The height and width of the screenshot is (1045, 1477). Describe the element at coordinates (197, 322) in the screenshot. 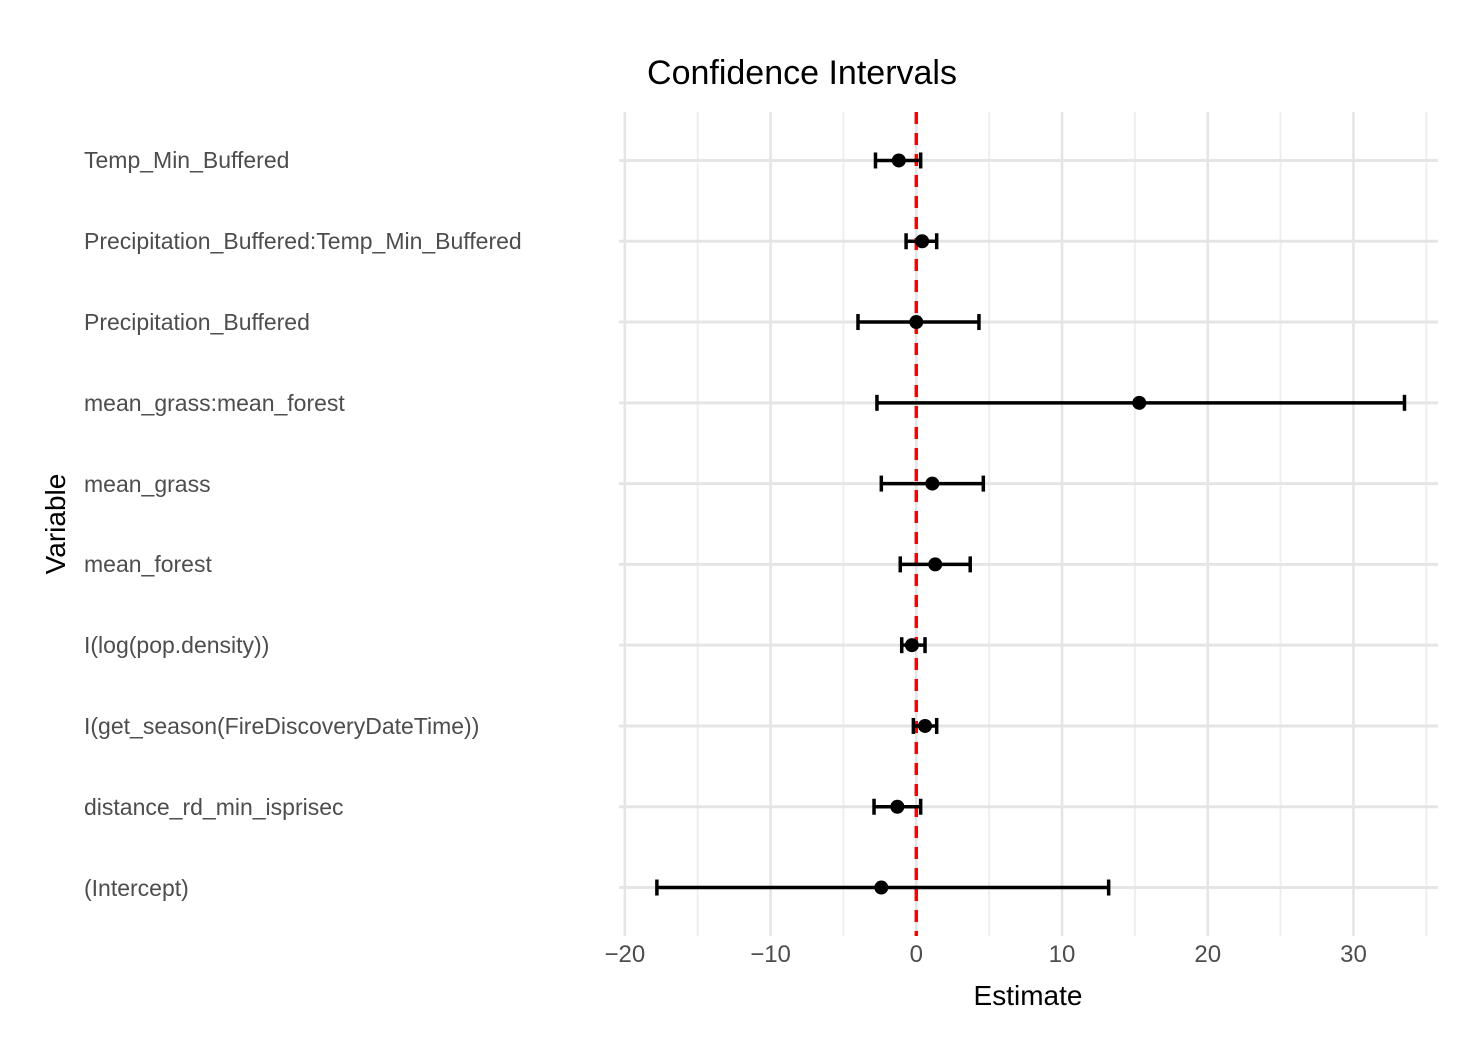

I see `y-axis-label: Precipitation_Buffered` at that location.